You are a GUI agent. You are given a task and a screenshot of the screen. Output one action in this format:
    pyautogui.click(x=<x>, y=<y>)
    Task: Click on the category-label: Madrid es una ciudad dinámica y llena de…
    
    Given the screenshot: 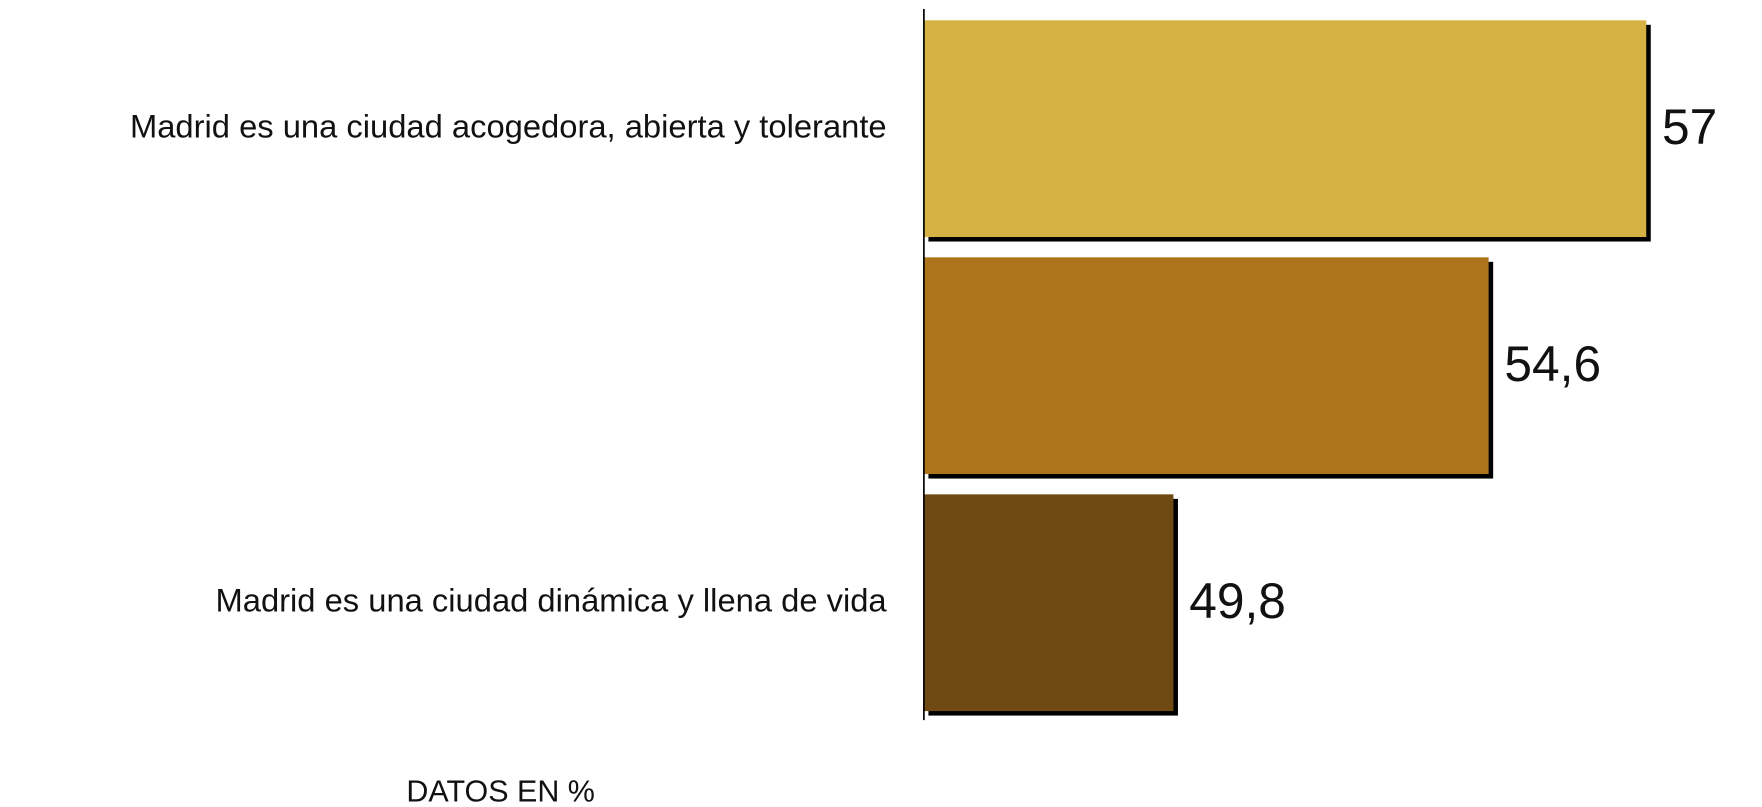 What is the action you would take?
    pyautogui.click(x=552, y=599)
    